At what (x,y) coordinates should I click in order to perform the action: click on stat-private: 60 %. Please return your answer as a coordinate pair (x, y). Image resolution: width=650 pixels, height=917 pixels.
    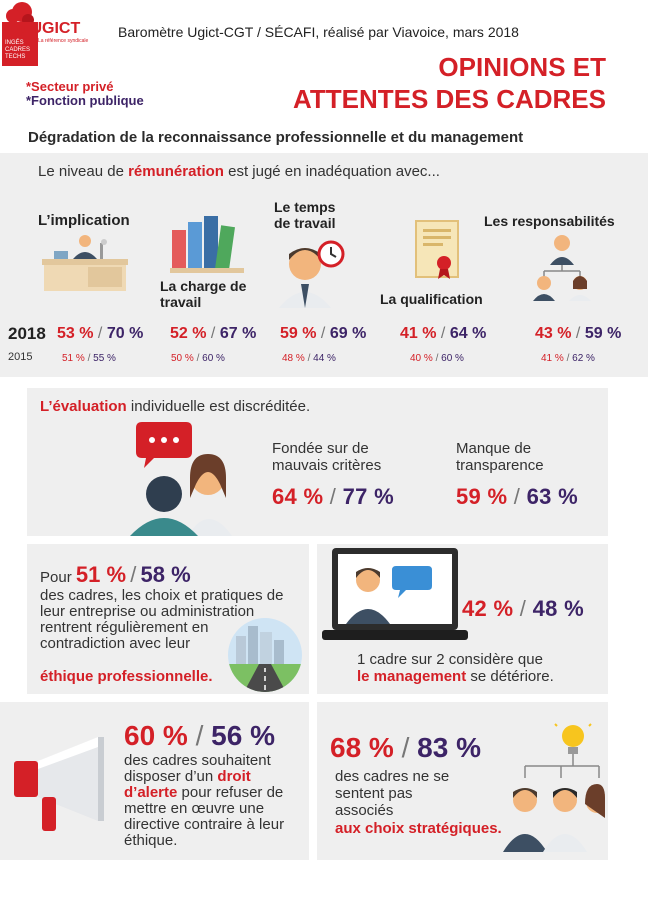
    Looking at the image, I should click on (156, 735).